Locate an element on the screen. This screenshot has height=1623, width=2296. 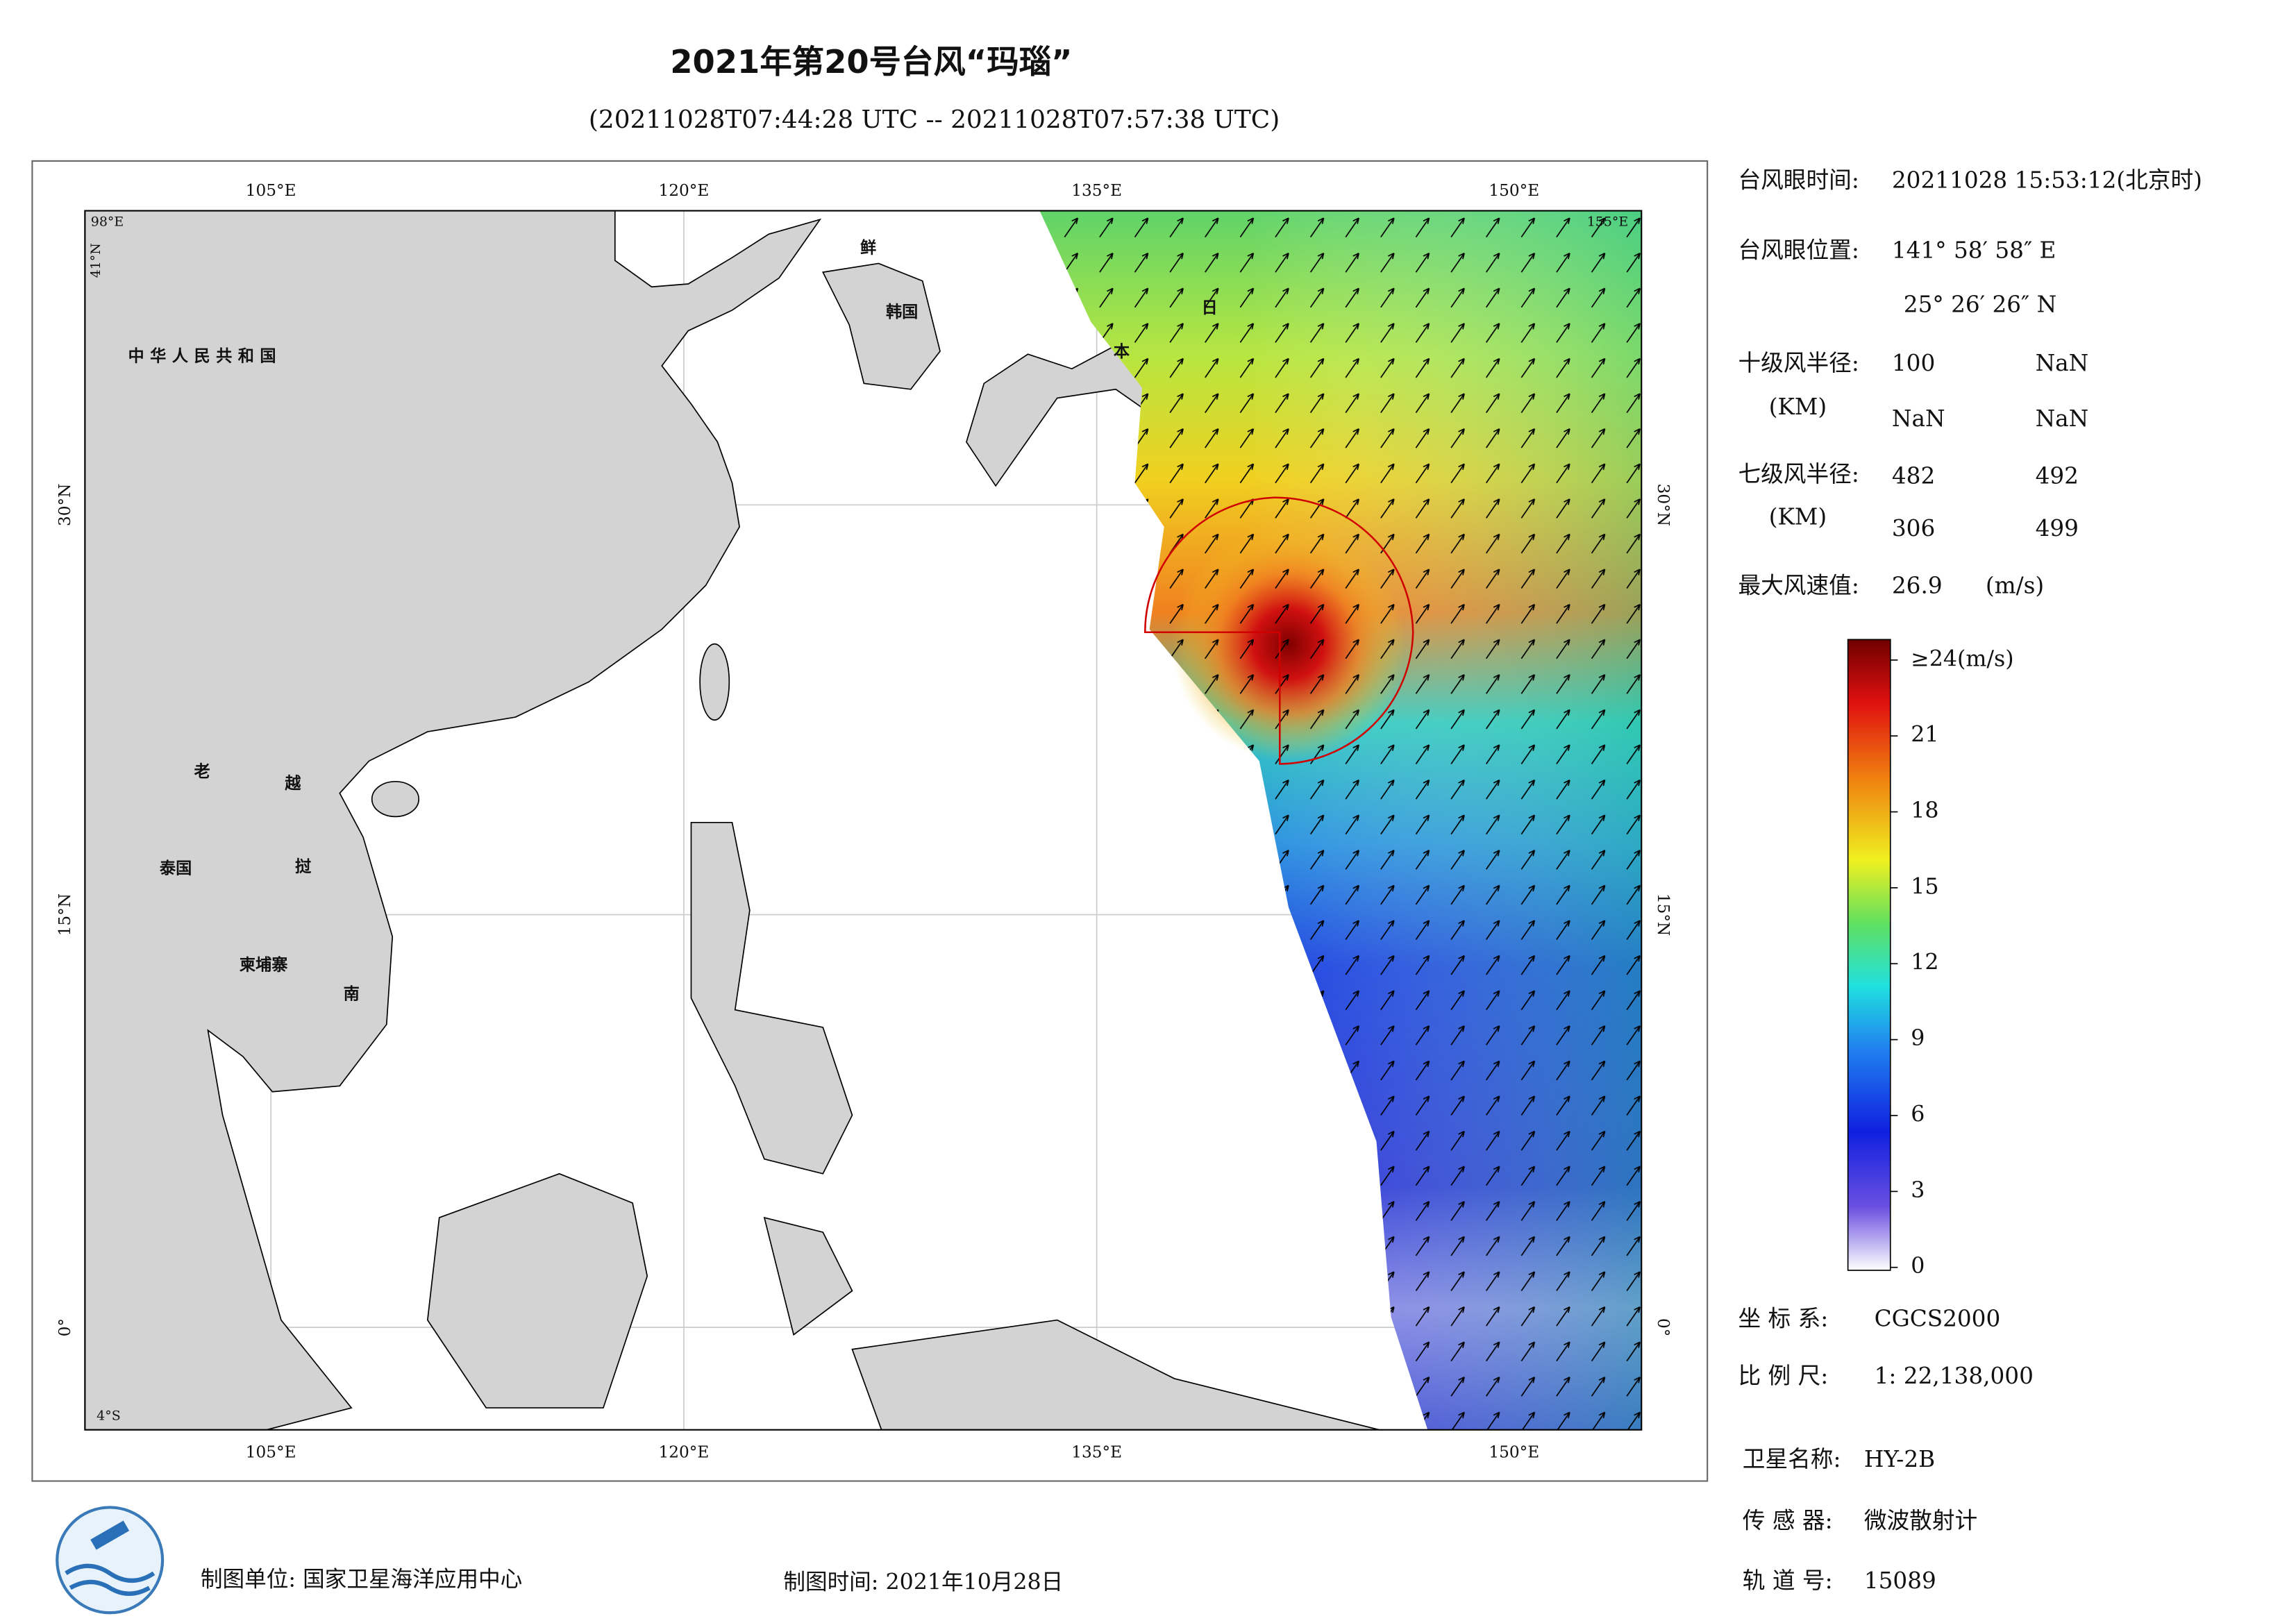
colorbar-tick-label: 12 is located at coordinates (1924, 962).